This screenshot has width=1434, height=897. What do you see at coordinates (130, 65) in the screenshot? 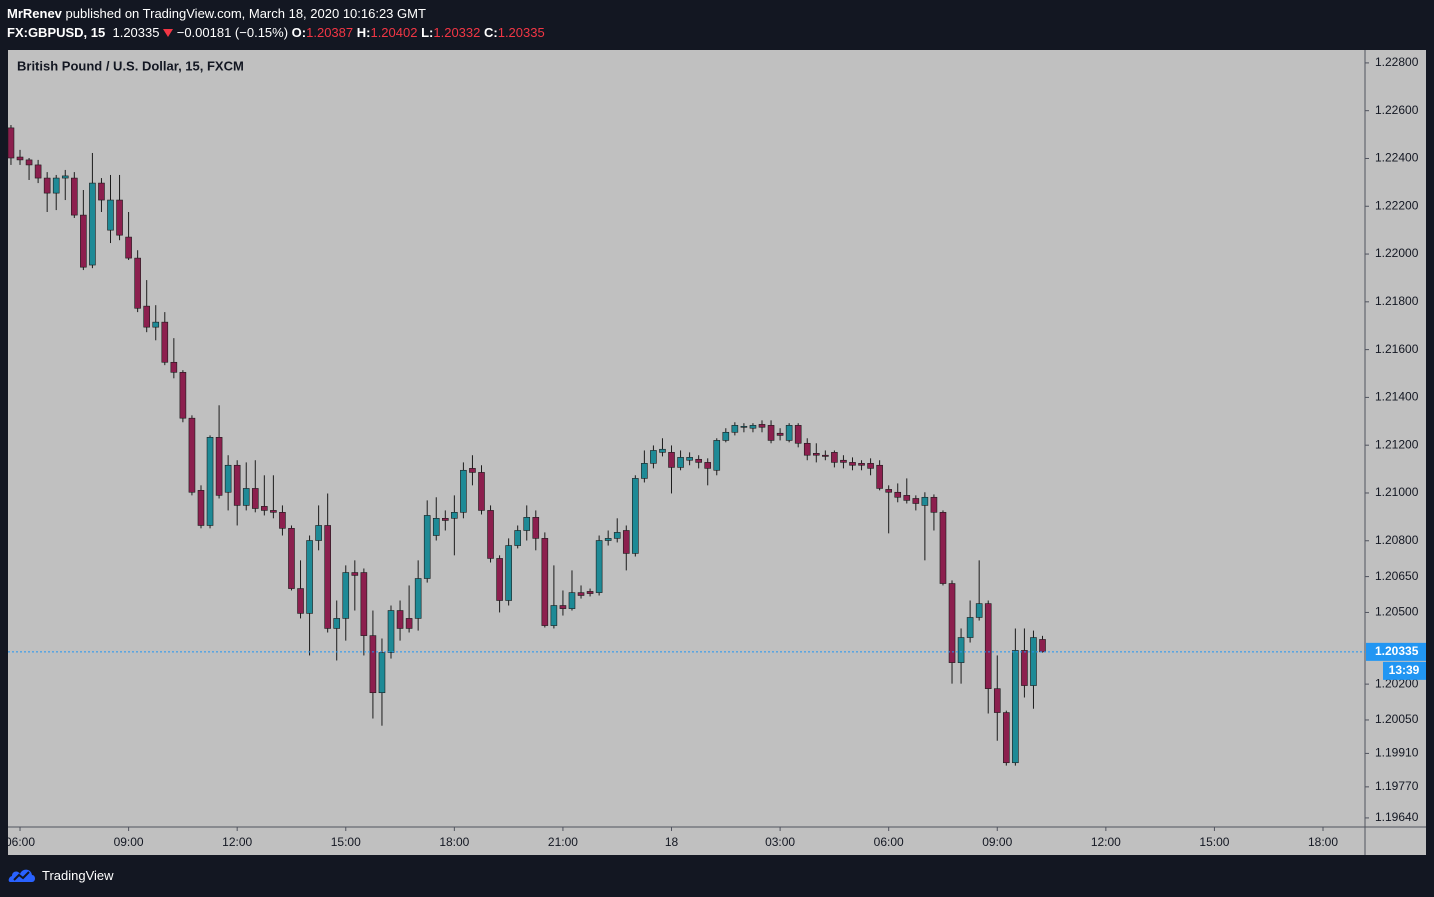
I see `chart-title: British Pound / U.S. Dollar, 15, FXCM` at bounding box center [130, 65].